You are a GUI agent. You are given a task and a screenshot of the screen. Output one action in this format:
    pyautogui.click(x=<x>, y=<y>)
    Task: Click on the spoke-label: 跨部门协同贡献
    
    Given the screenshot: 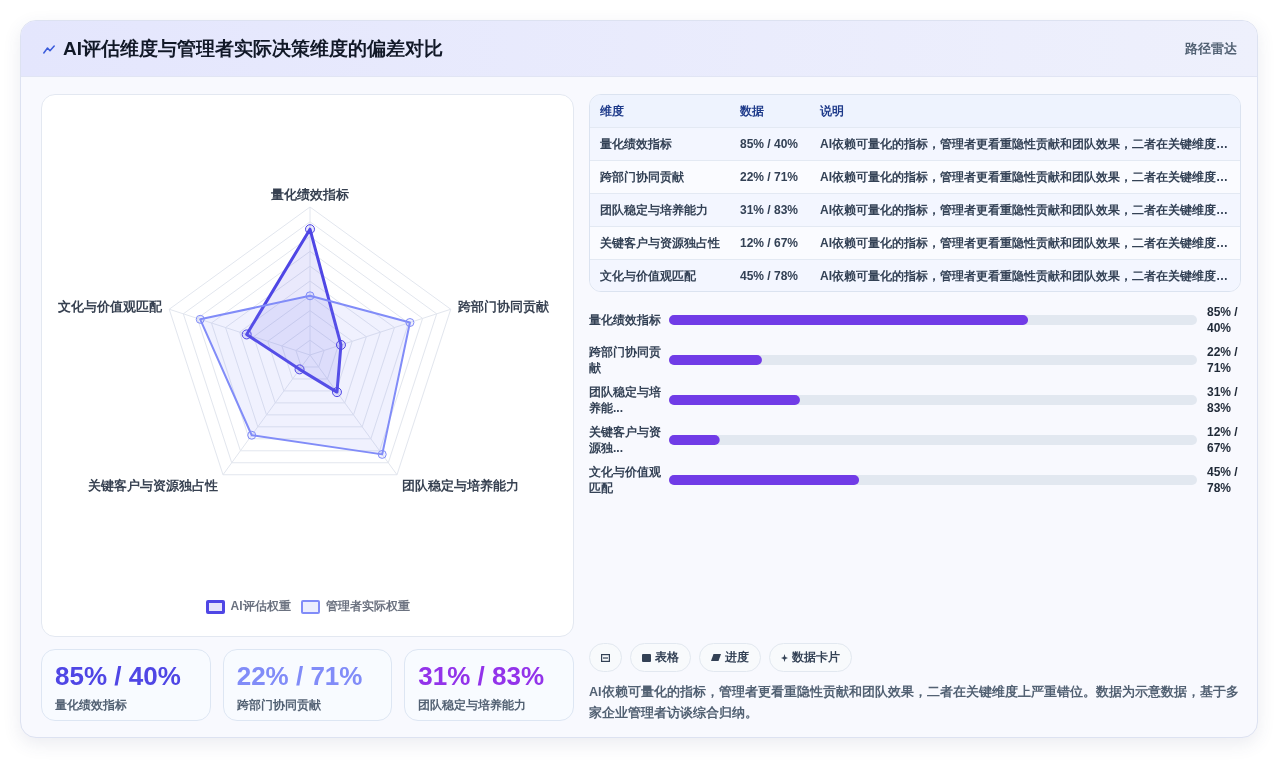 What is the action you would take?
    pyautogui.click(x=504, y=307)
    